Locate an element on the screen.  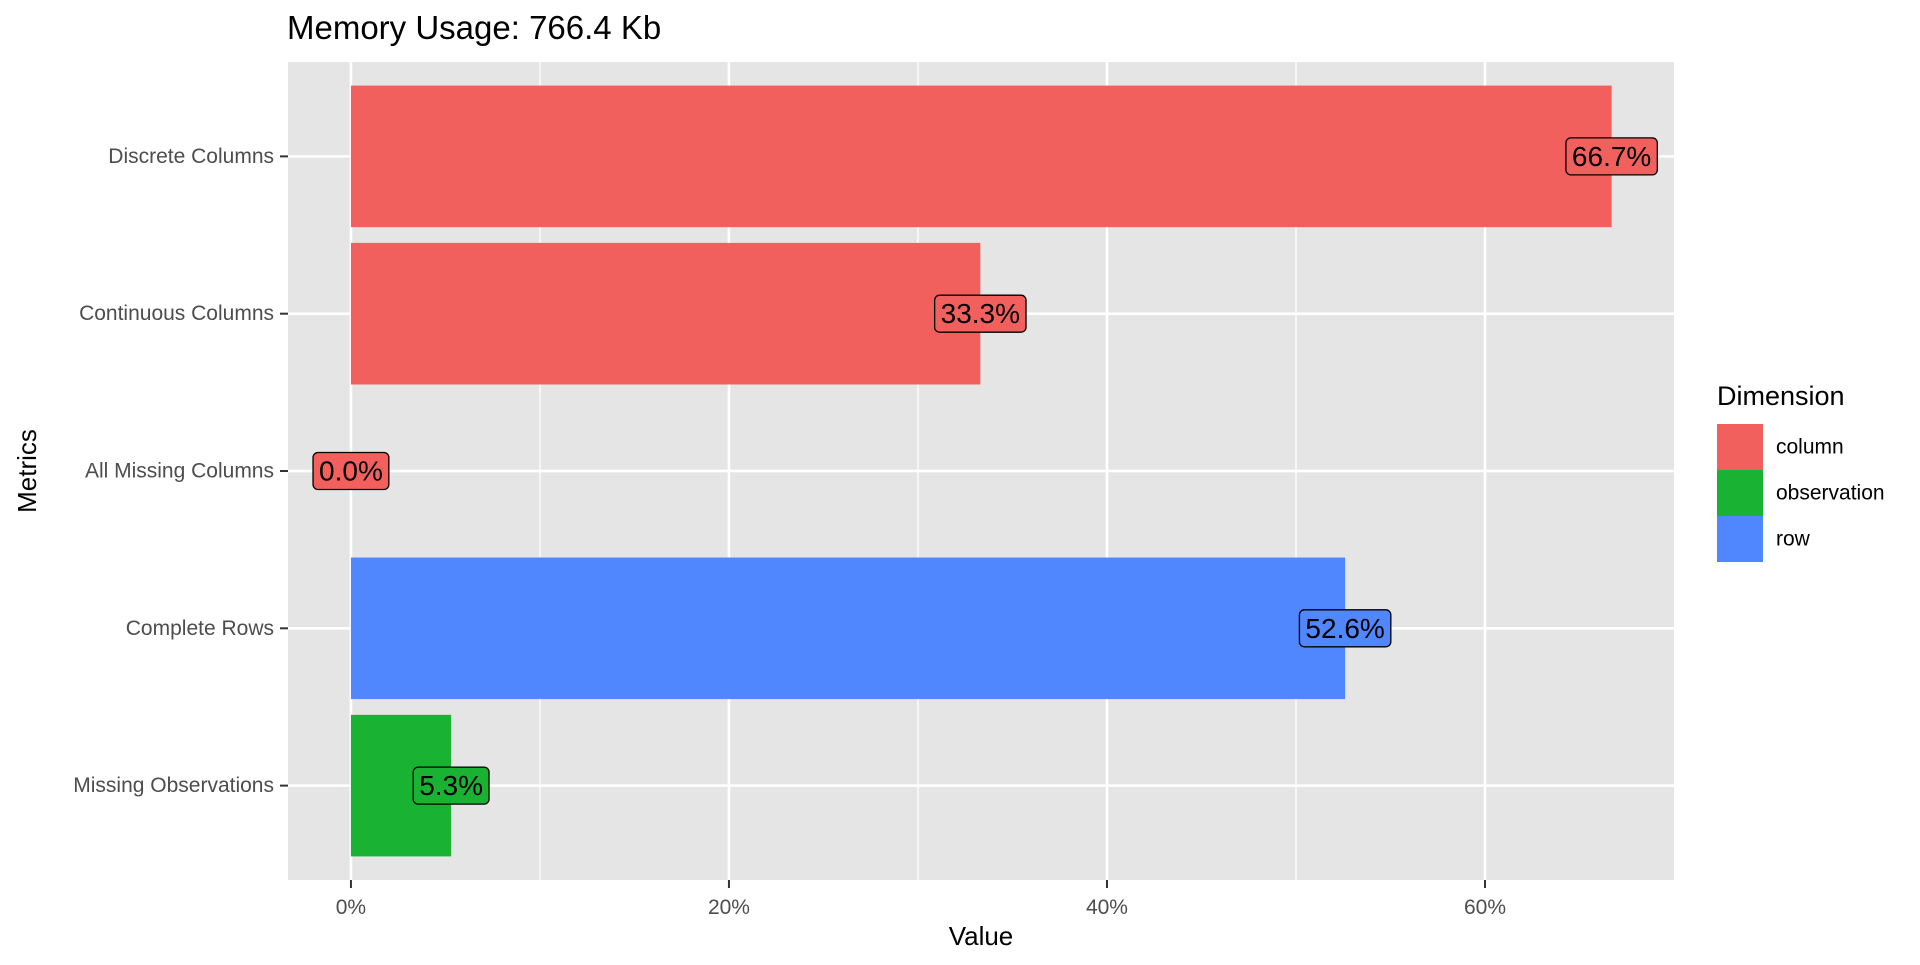
y-tick-label: Complete Rows is located at coordinates (200, 628).